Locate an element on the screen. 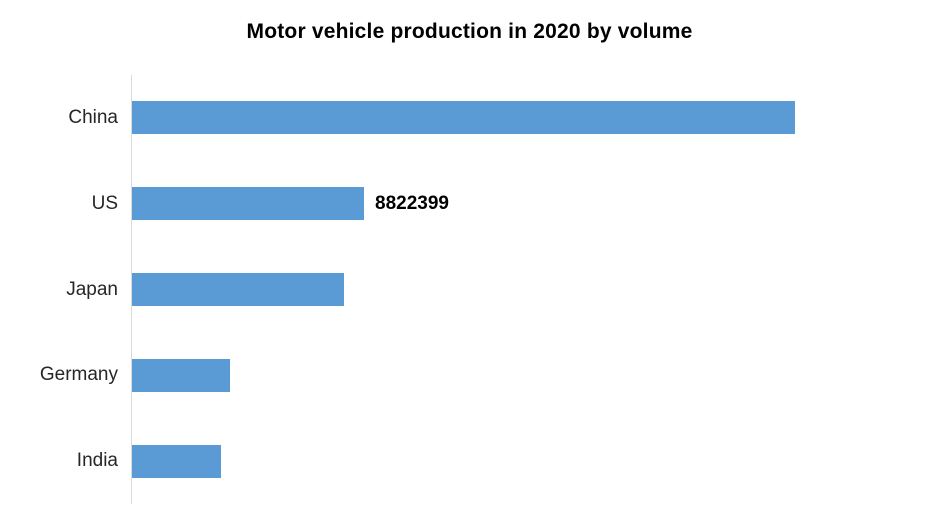 The height and width of the screenshot is (527, 939). category-label: US is located at coordinates (104, 203).